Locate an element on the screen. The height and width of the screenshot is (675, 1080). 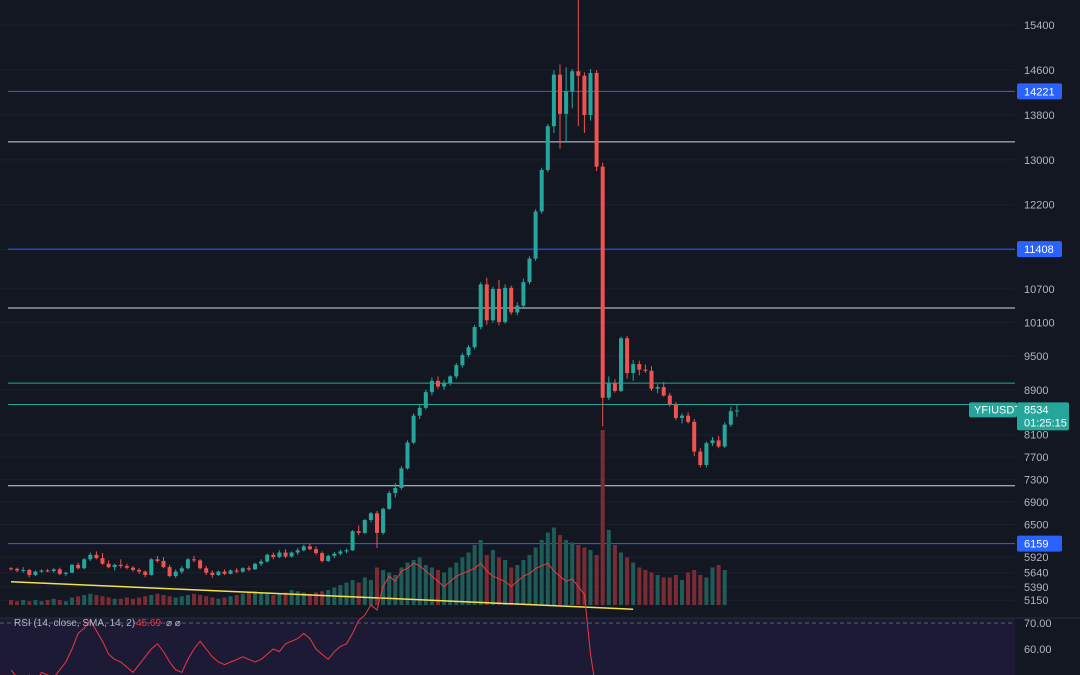
trend-line is located at coordinates (322, 595).